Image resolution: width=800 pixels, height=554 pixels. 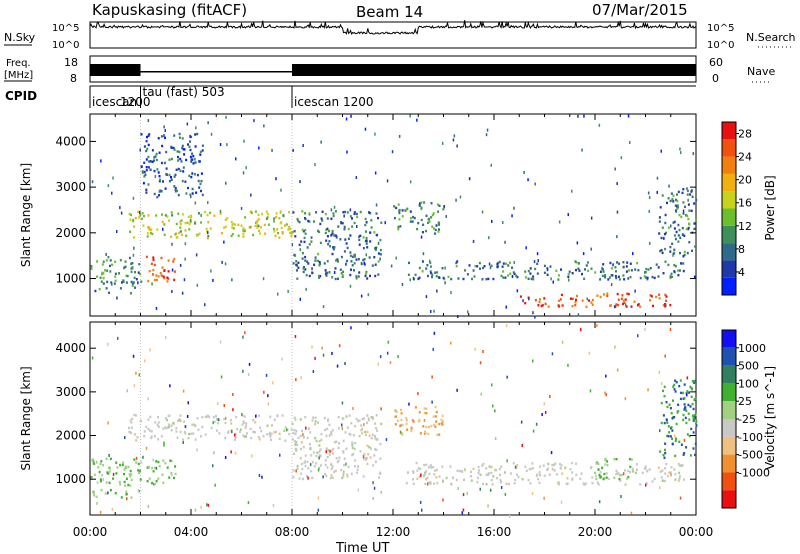 I want to click on nsearch-tick-top: 10^5, so click(x=720, y=28).